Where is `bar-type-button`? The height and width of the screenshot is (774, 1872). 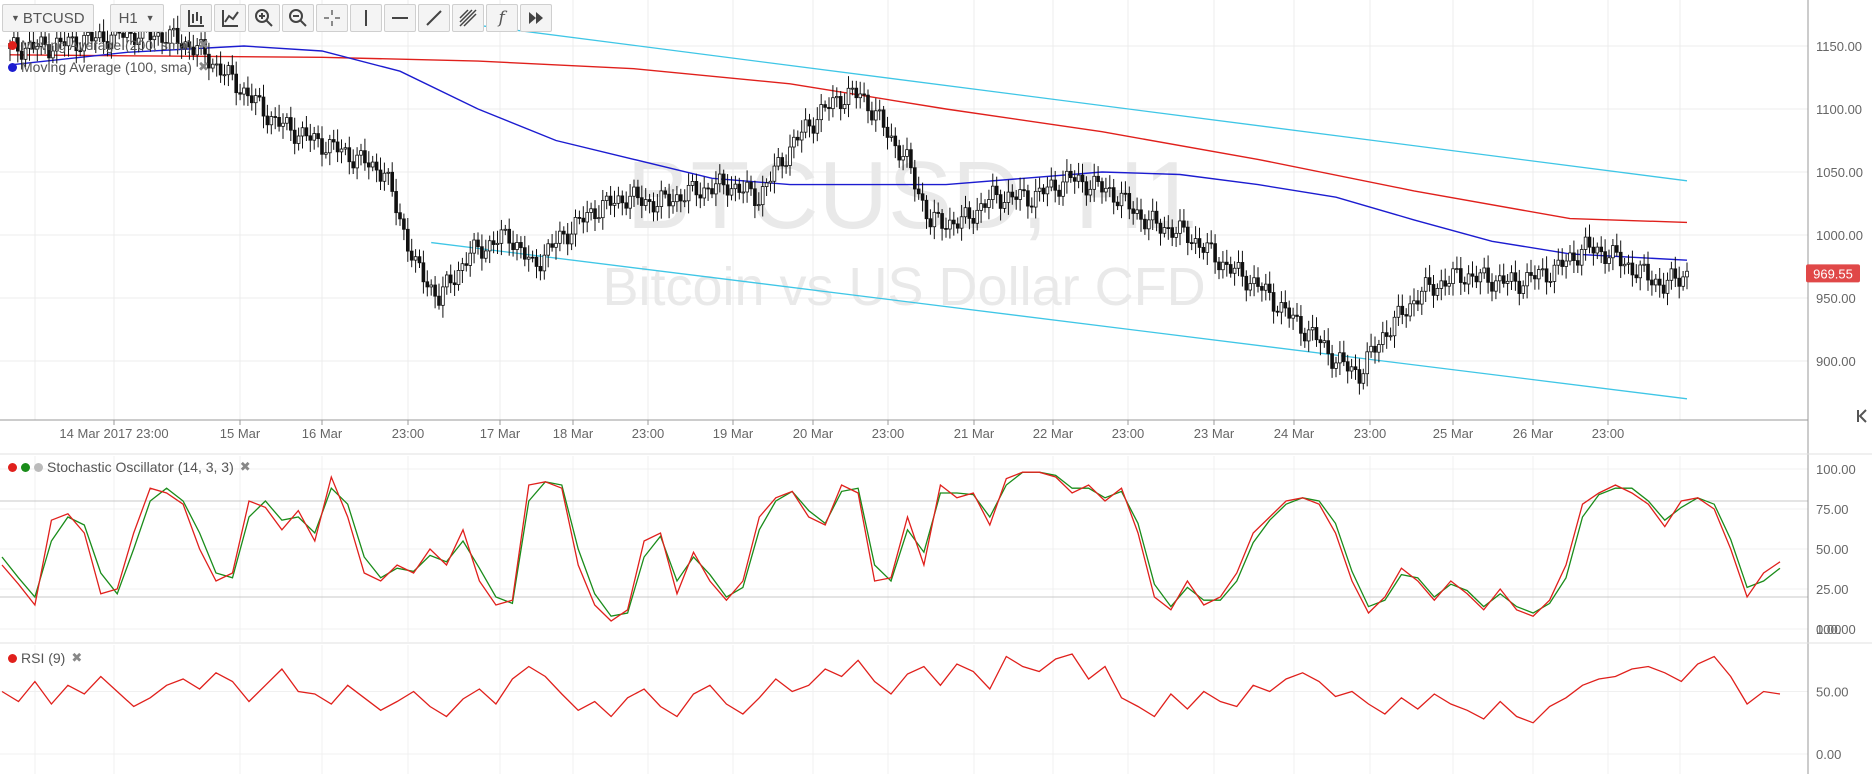 bar-type-button is located at coordinates (195, 18).